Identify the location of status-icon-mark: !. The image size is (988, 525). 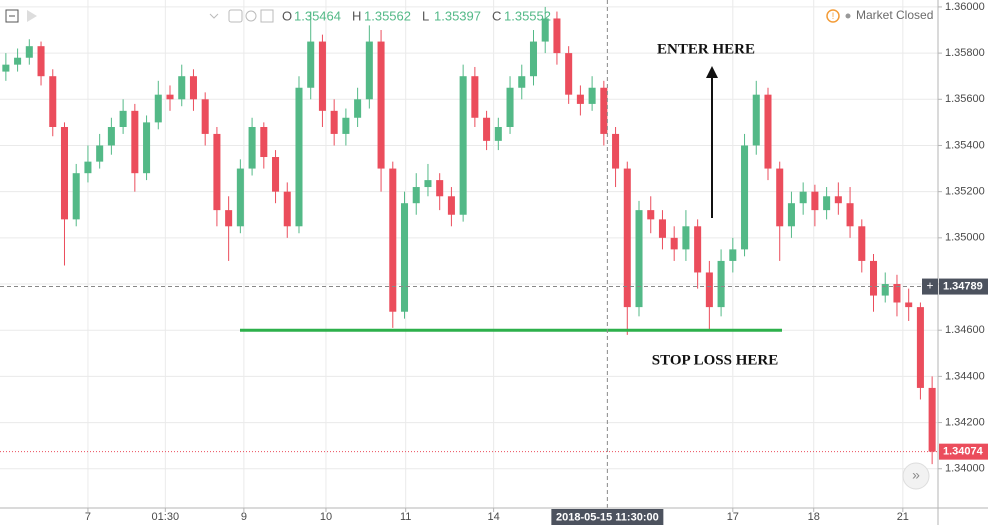
(833, 16).